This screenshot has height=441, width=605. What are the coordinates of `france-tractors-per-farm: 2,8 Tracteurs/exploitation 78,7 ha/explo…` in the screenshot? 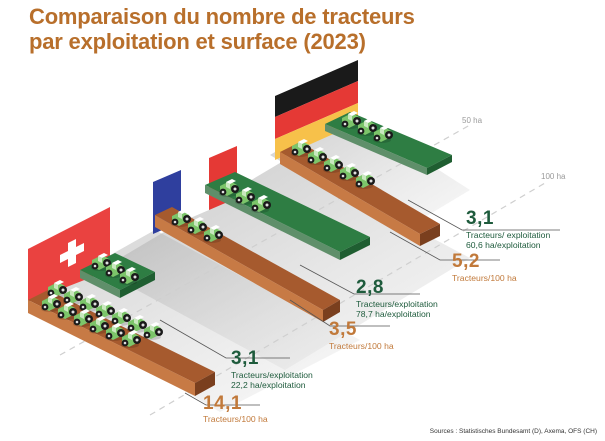 It's located at (397, 298).